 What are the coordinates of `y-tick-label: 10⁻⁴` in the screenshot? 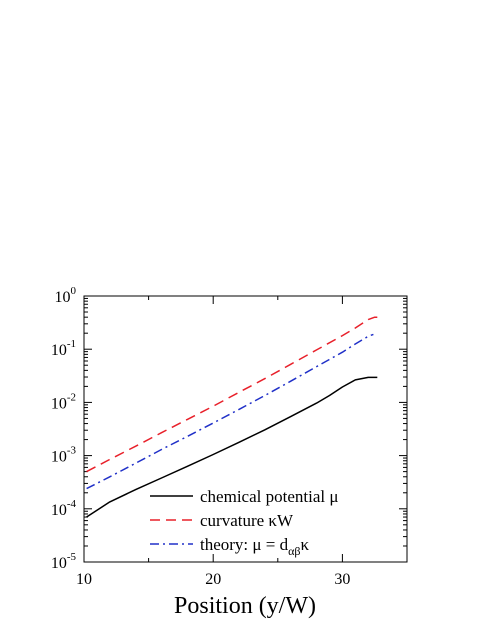 It's located at (64, 508).